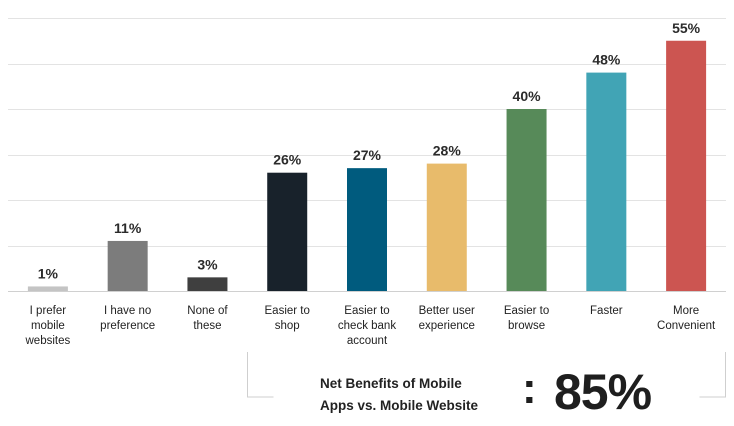 This screenshot has height=426, width=734. Describe the element at coordinates (367, 326) in the screenshot. I see `category-label: check bank` at that location.